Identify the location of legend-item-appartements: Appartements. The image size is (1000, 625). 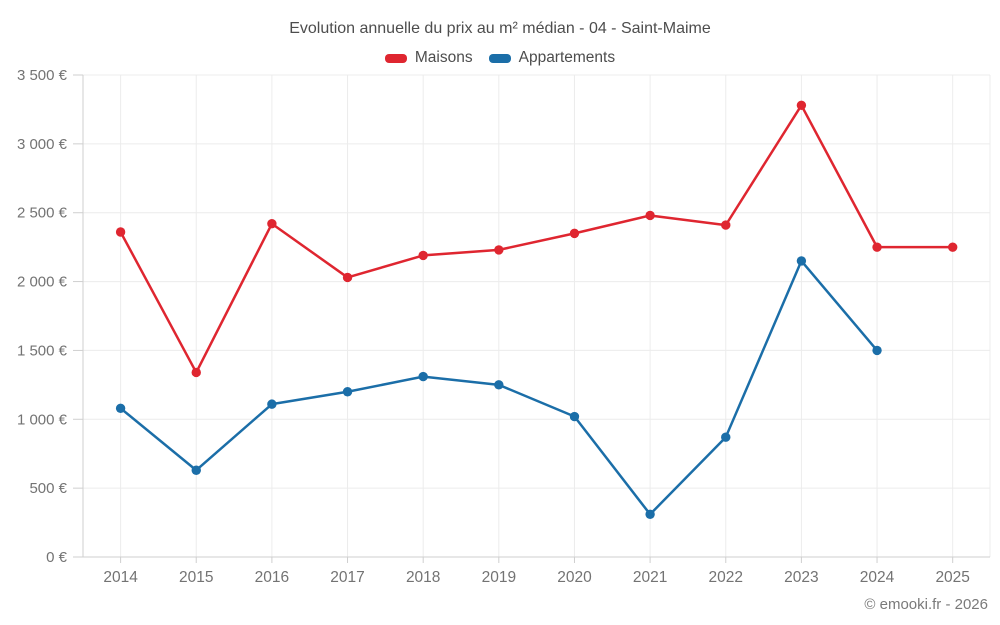
(552, 58).